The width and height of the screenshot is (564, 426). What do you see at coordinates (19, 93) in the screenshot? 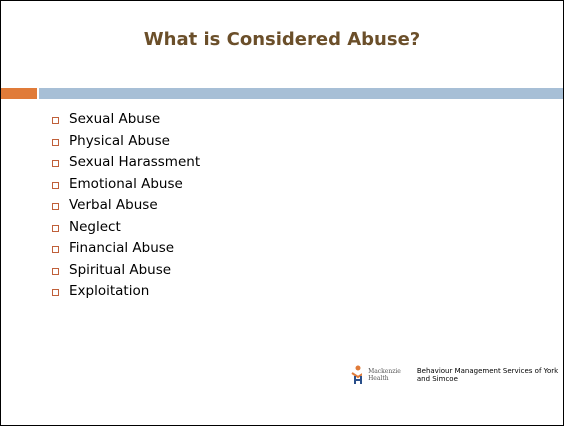
I see `accent-bar` at bounding box center [19, 93].